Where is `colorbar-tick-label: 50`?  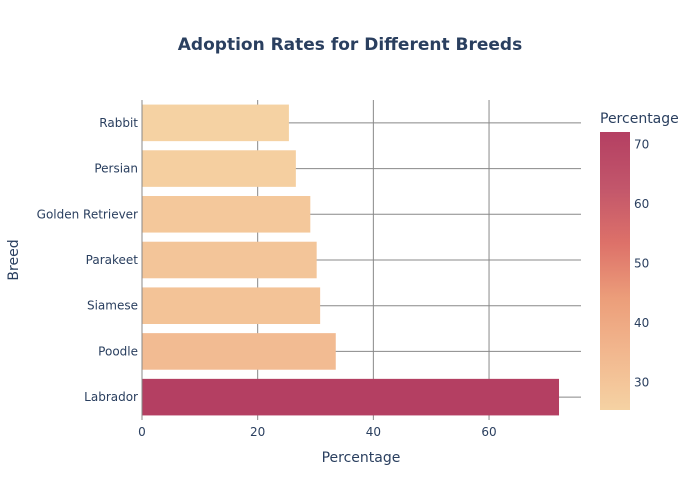 colorbar-tick-label: 50 is located at coordinates (641, 264).